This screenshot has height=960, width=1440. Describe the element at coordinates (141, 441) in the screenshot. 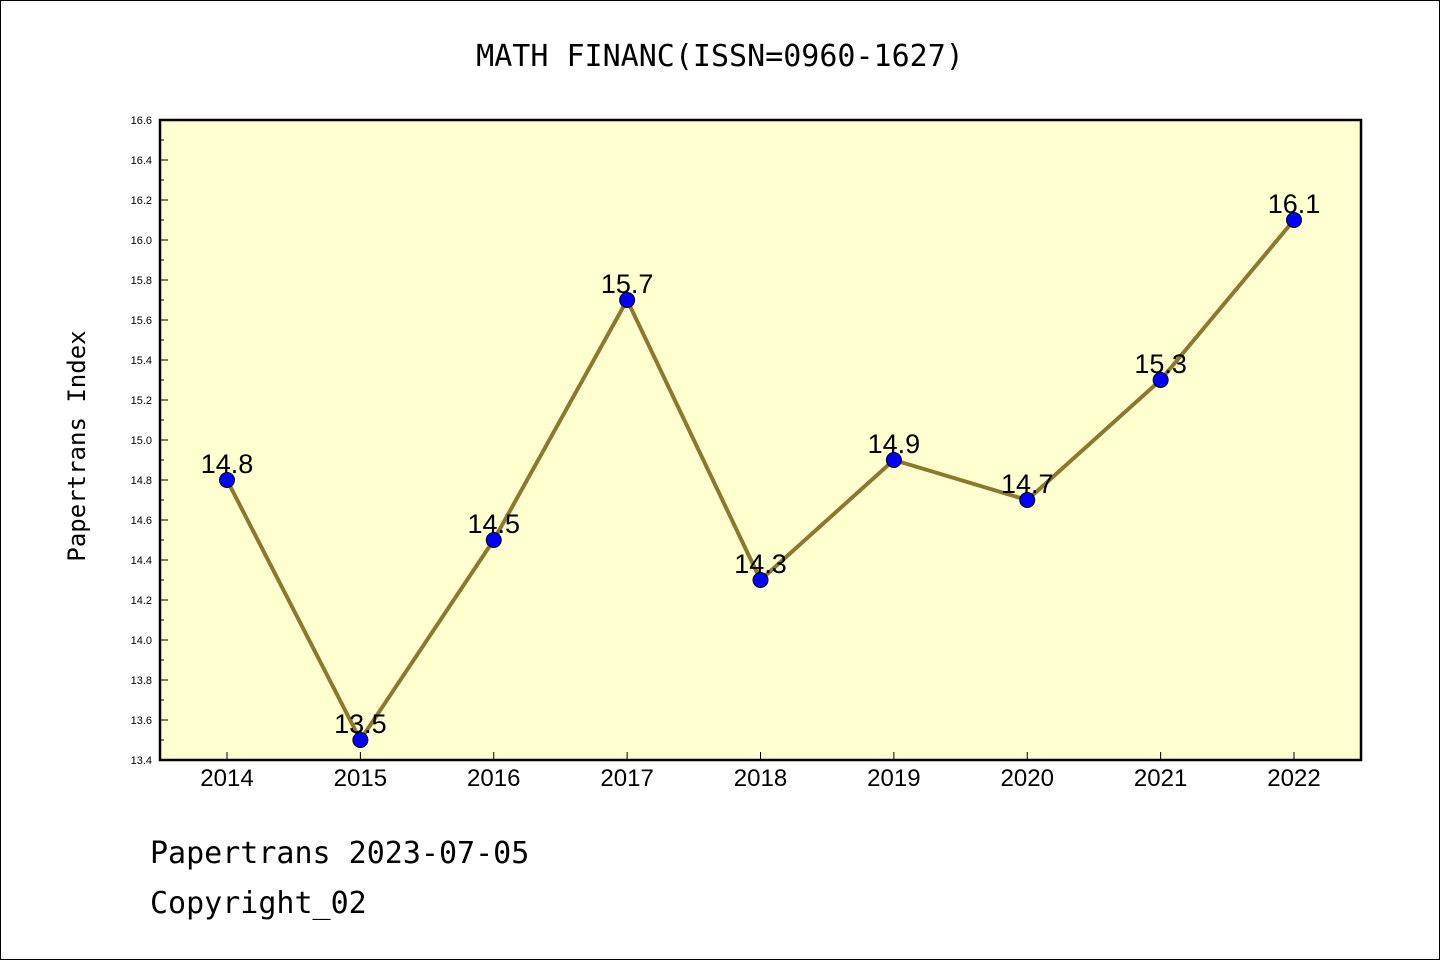

I see `y-tick-label: 15.0` at that location.